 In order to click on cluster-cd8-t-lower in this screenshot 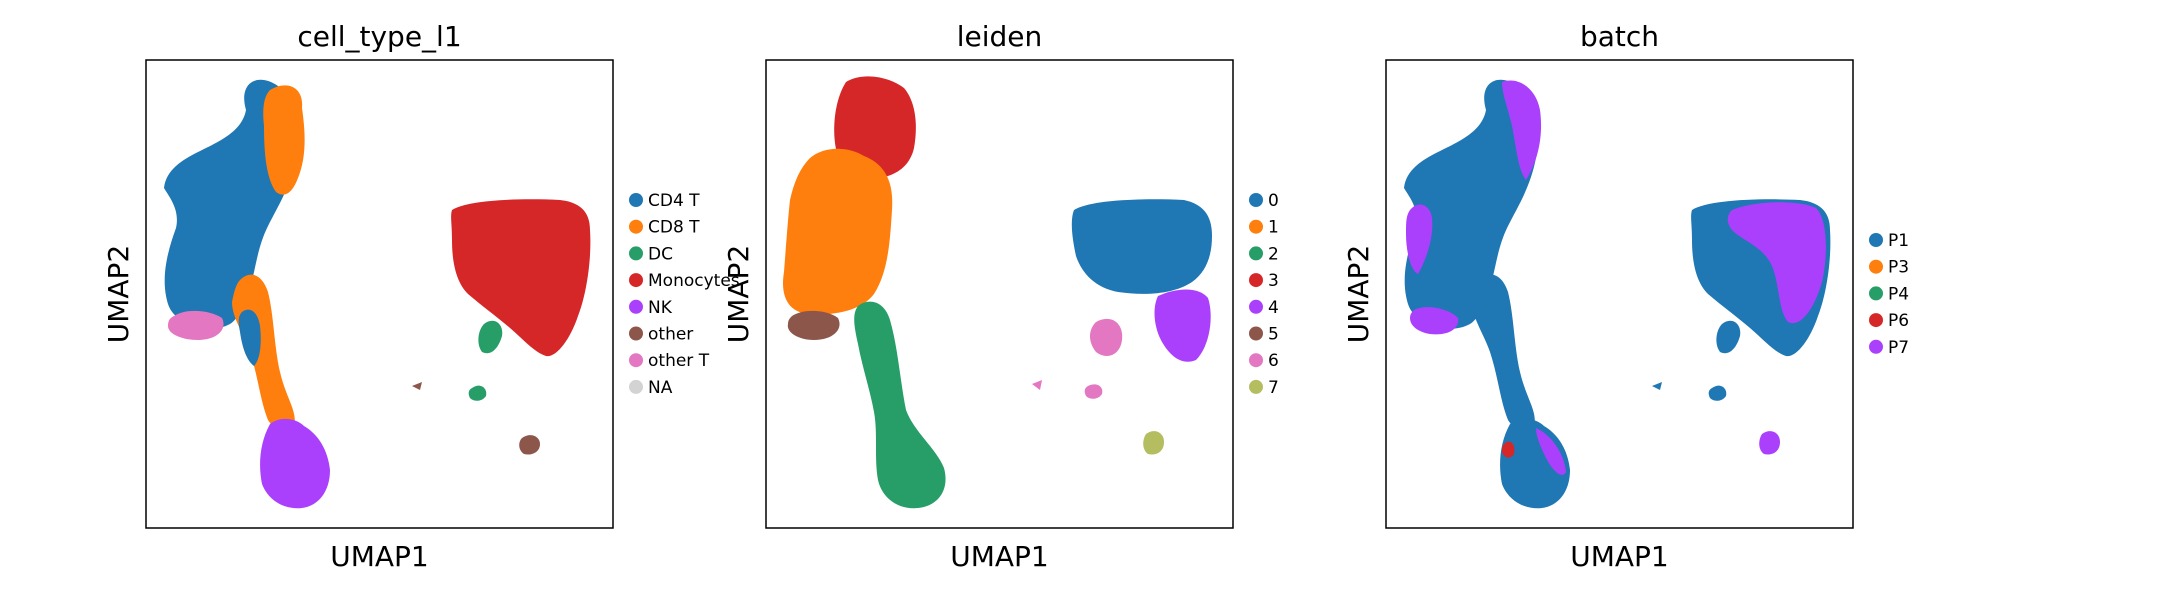, I will do `click(263, 352)`.